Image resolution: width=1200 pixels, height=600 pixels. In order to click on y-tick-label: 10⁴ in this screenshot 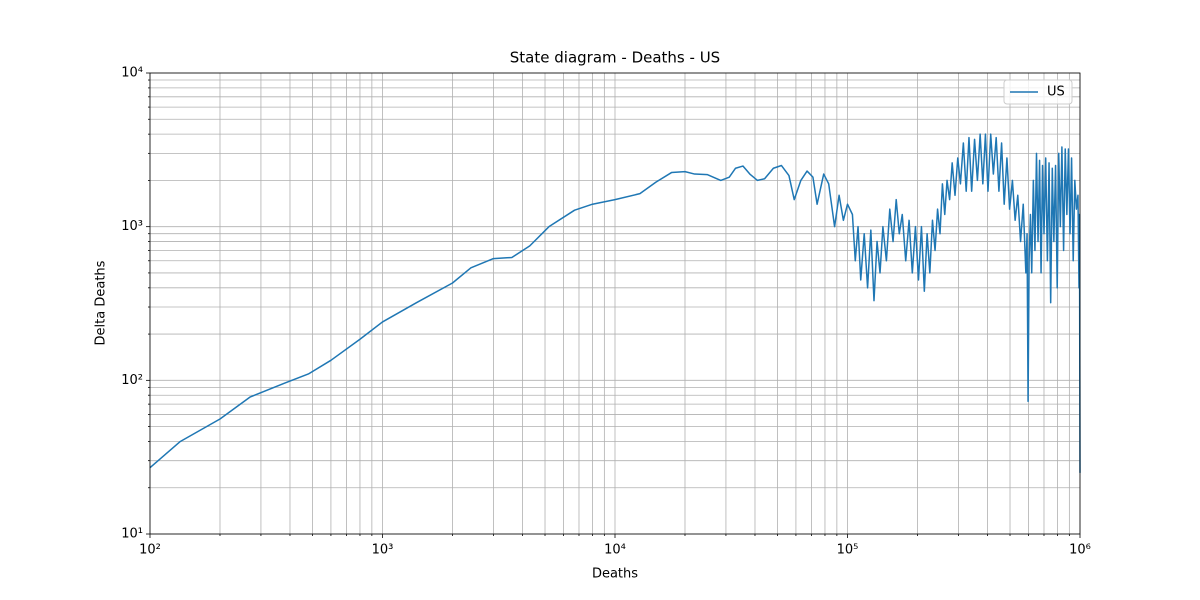, I will do `click(132, 73)`.